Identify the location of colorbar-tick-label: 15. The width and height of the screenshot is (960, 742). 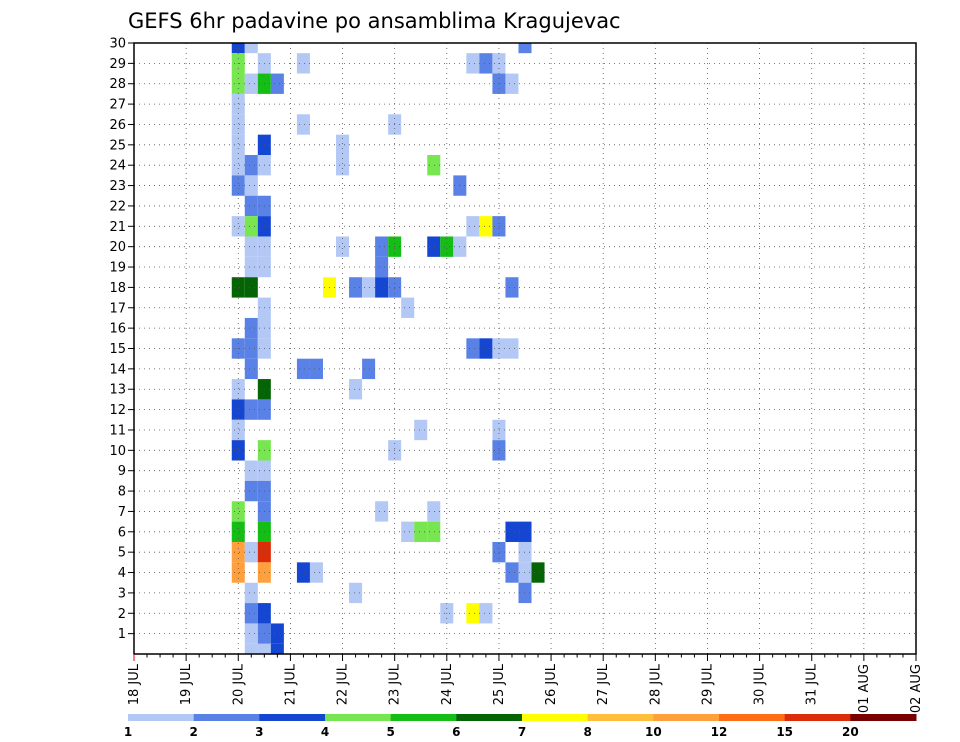
(784, 732).